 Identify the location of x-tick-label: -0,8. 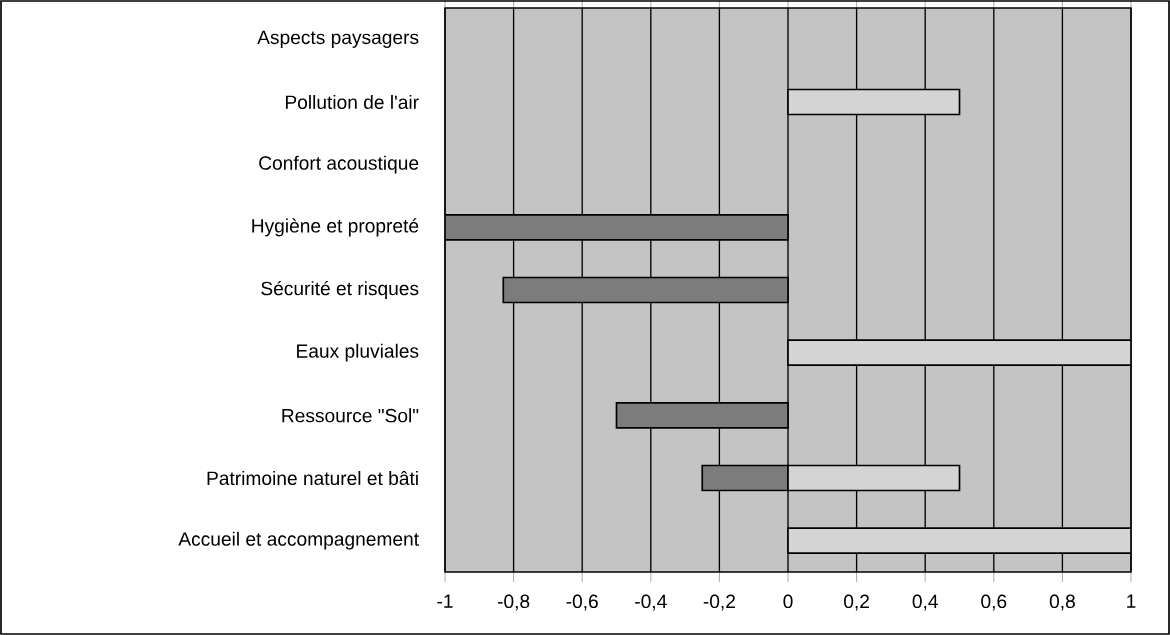
(513, 602).